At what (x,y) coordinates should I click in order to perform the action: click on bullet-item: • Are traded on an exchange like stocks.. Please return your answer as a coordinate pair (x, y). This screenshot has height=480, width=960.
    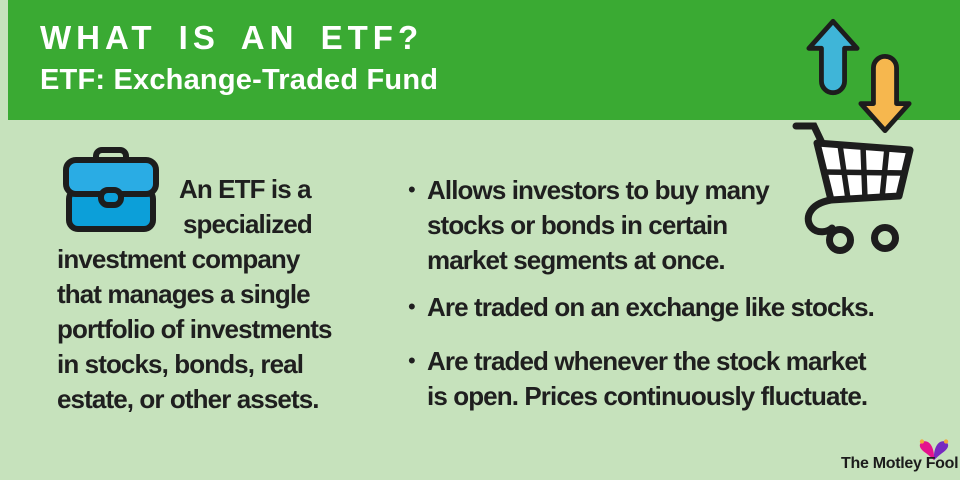
    Looking at the image, I should click on (668, 307).